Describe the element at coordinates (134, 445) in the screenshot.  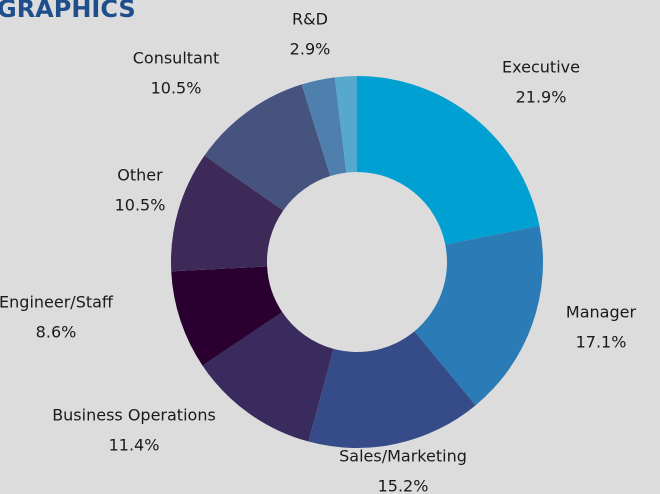
I see `slice-value-label: 11.4%` at that location.